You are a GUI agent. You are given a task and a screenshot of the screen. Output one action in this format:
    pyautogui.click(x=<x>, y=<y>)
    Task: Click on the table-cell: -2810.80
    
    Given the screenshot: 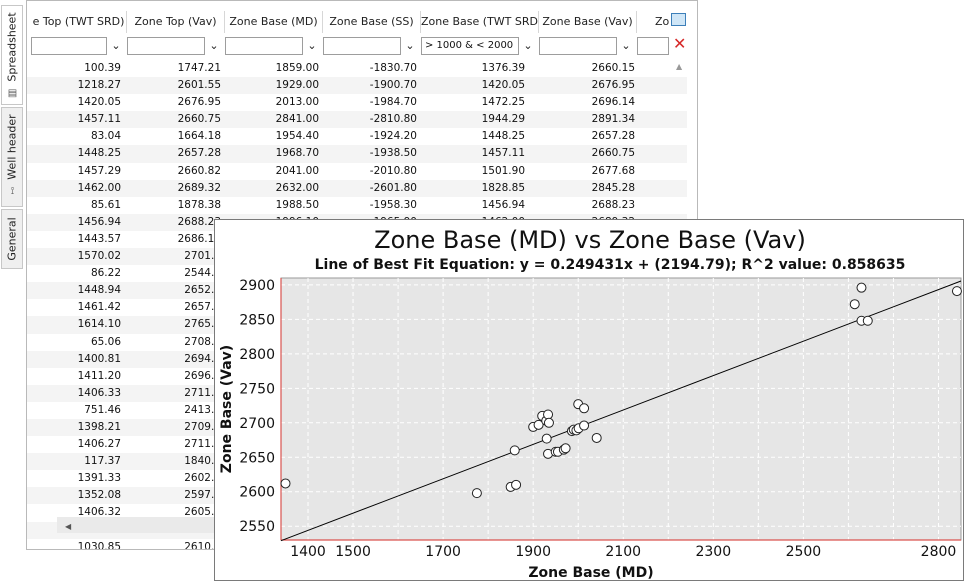 What is the action you would take?
    pyautogui.click(x=393, y=119)
    